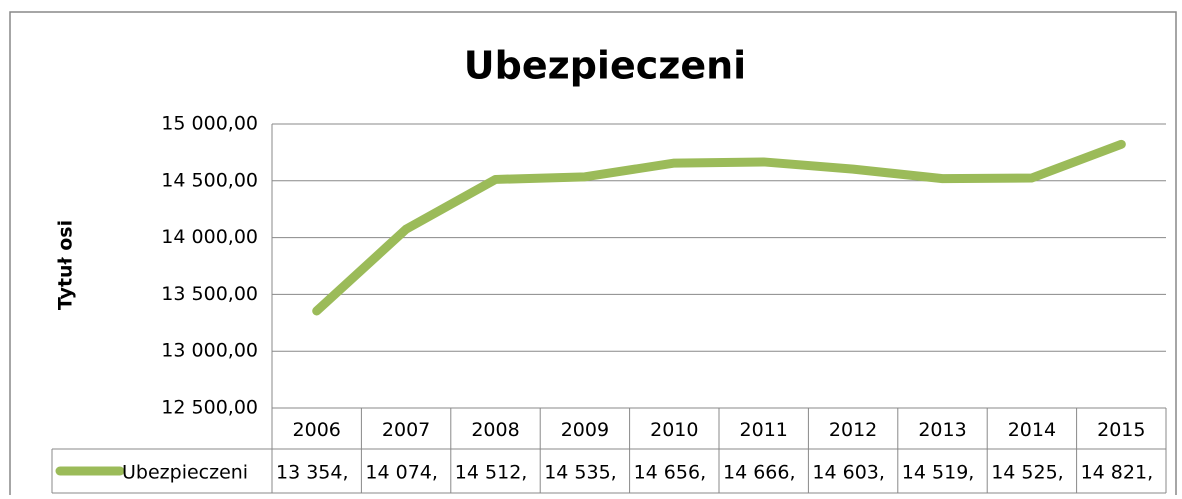 Image resolution: width=1182 pixels, height=499 pixels. What do you see at coordinates (580, 473) in the screenshot?
I see `data-table-value: 14 535,` at bounding box center [580, 473].